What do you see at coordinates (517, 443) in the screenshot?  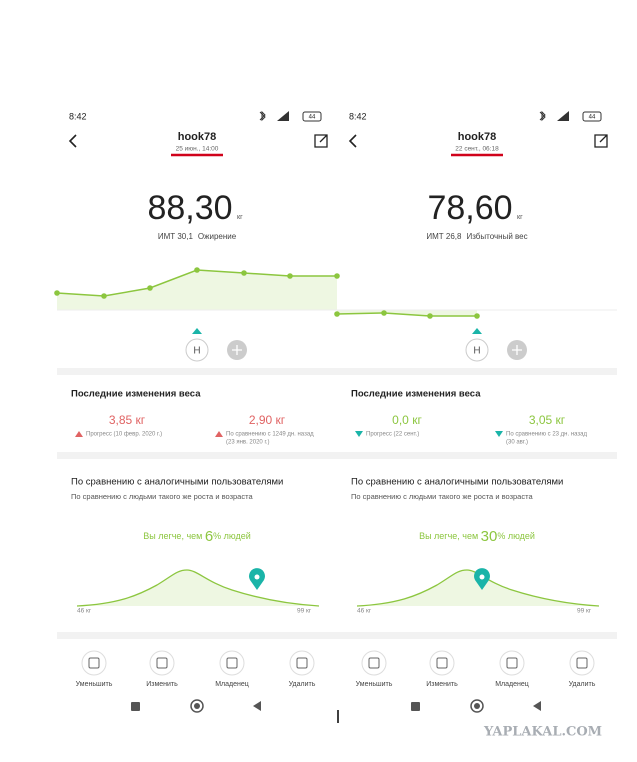 I see `change-note: (30 авг.)` at bounding box center [517, 443].